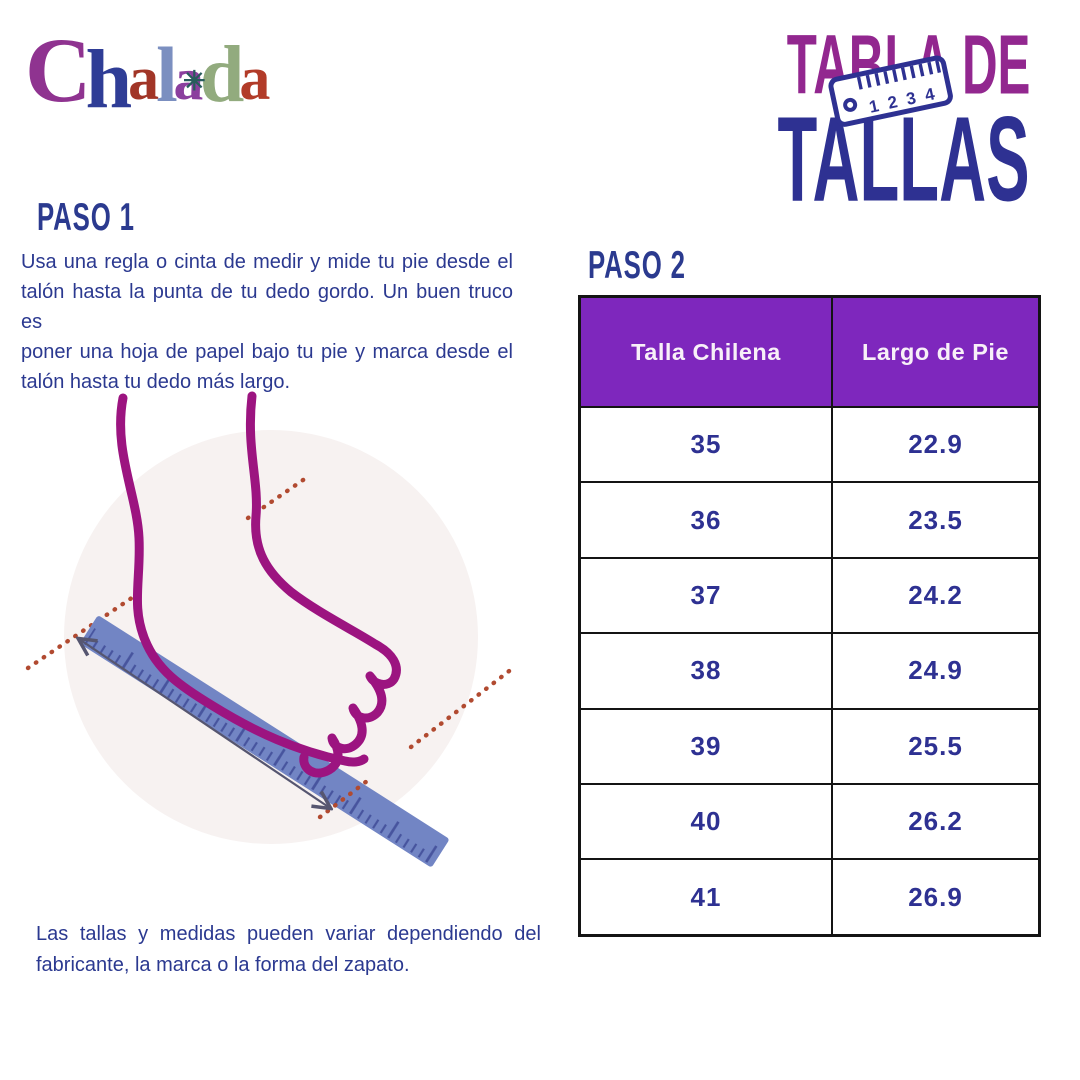 The width and height of the screenshot is (1080, 1080). What do you see at coordinates (637, 266) in the screenshot?
I see `paso2-heading: PASO 2` at bounding box center [637, 266].